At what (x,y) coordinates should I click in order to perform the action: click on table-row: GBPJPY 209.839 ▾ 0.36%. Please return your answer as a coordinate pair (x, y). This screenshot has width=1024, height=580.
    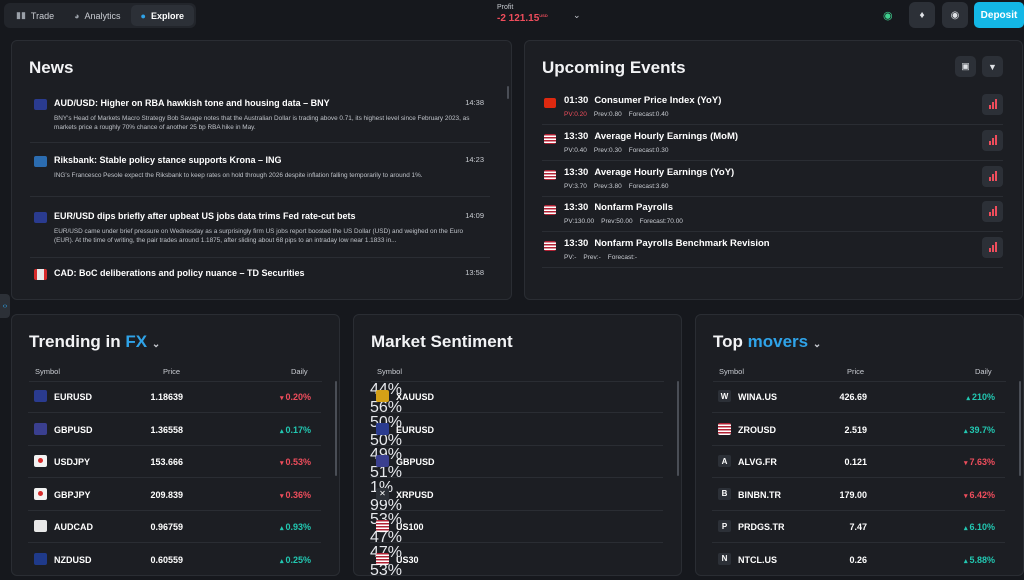
    Looking at the image, I should click on (174, 495).